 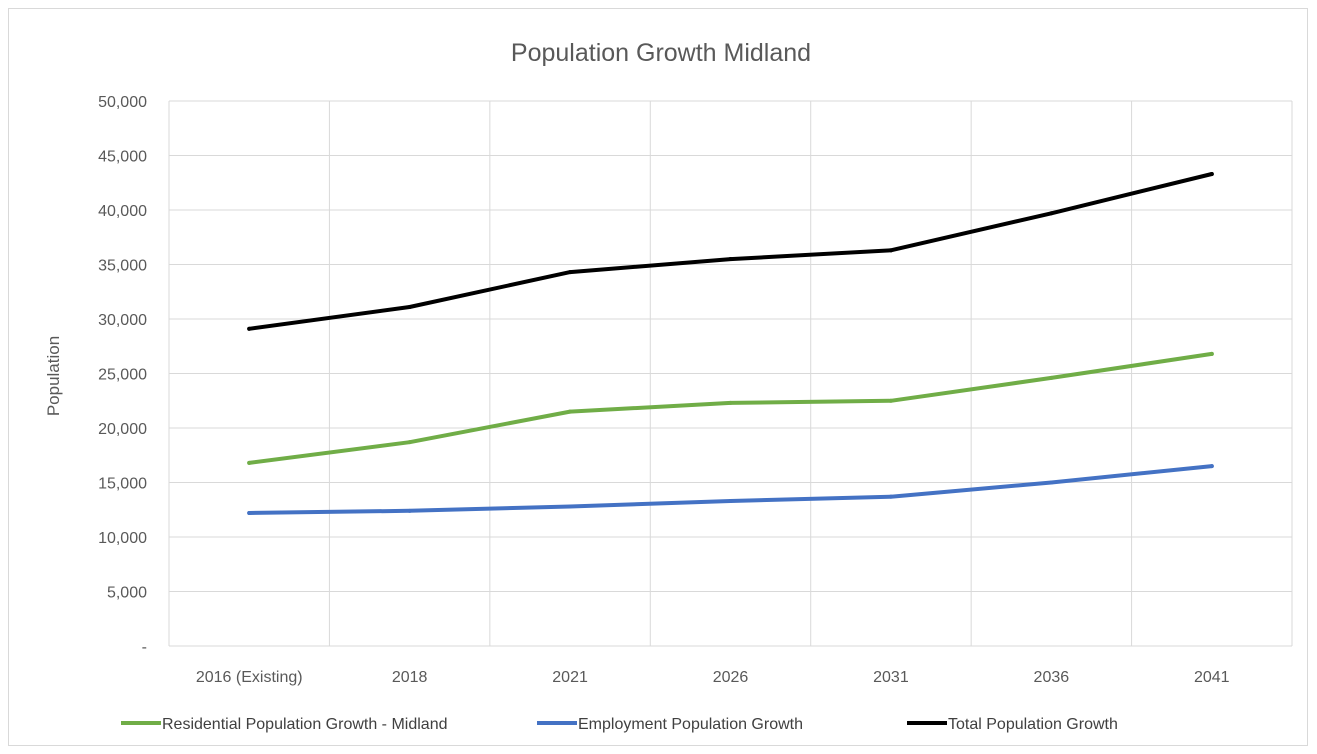 What do you see at coordinates (53, 376) in the screenshot?
I see `y-axis-title: Population` at bounding box center [53, 376].